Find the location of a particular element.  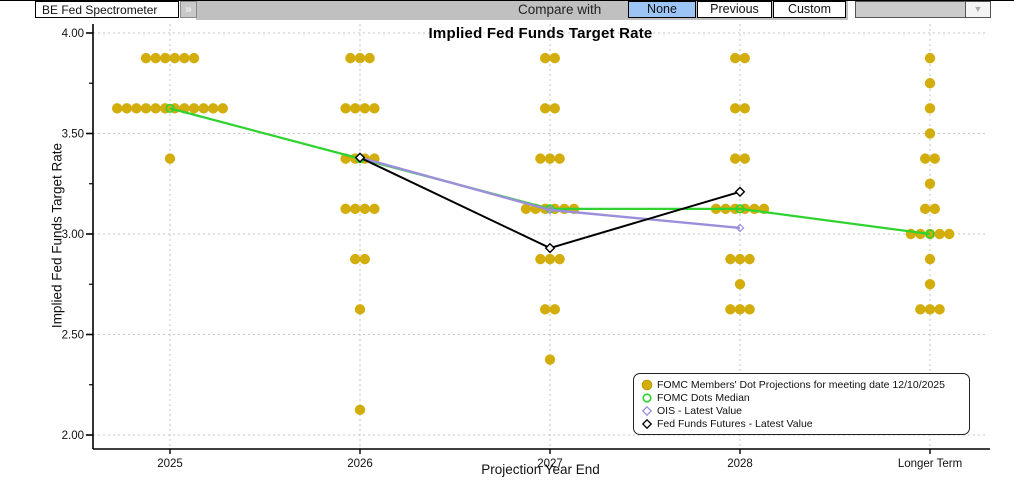

x-tick-label: Longer Term is located at coordinates (930, 464).